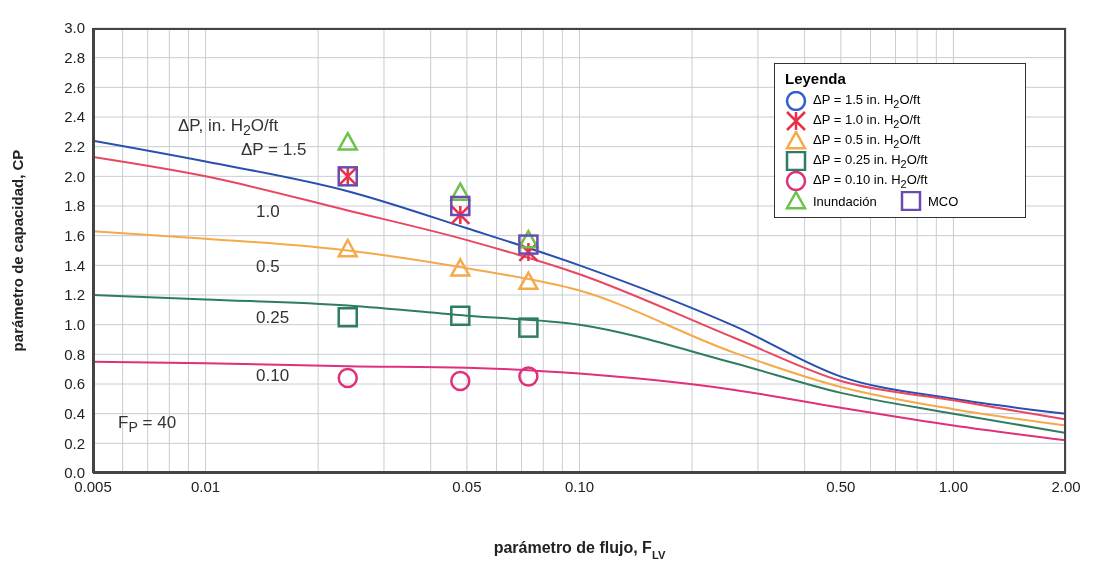  Describe the element at coordinates (147, 424) in the screenshot. I see `annotation: F$_{P}$ = 40` at that location.